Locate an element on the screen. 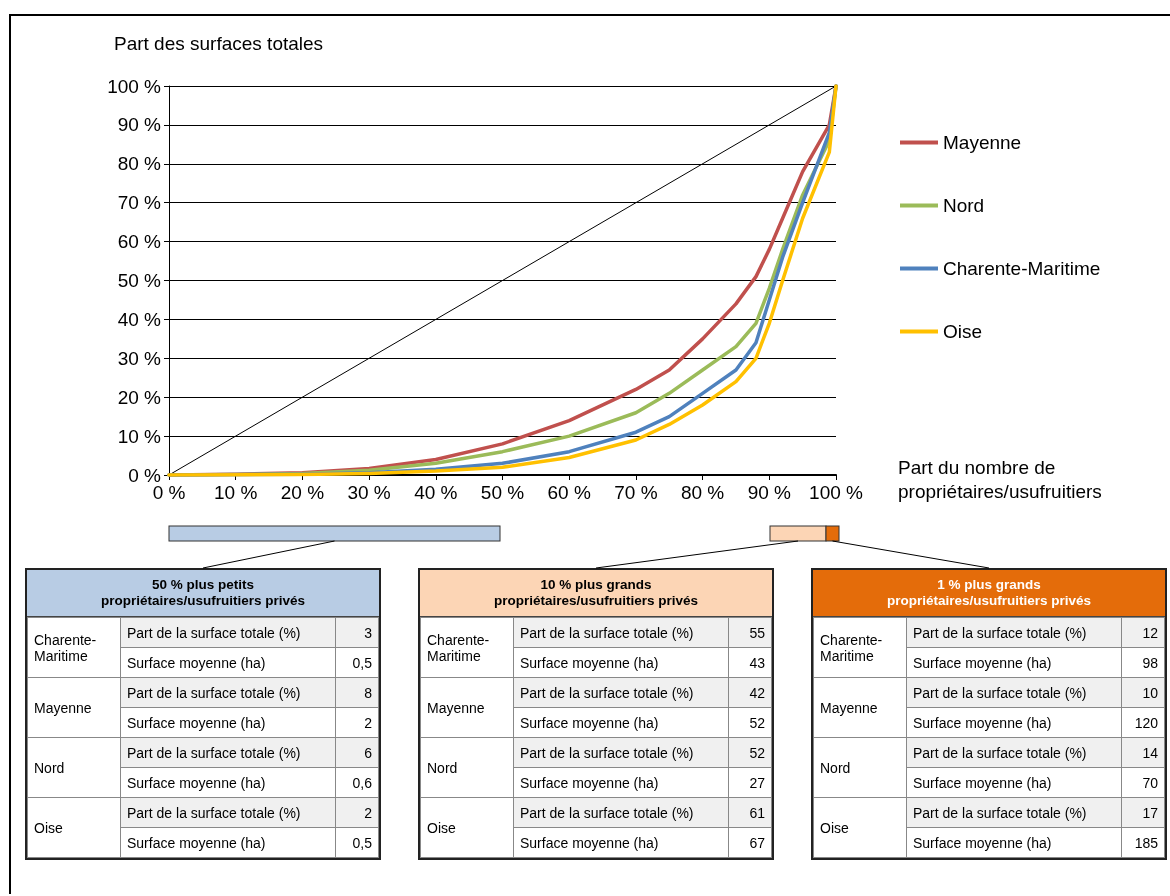 The height and width of the screenshot is (896, 1170). y-tick-label: 100 % is located at coordinates (134, 86).